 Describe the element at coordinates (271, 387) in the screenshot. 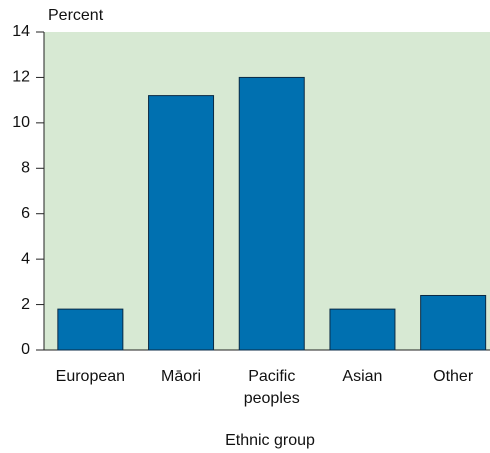

I see `x-tick-label: Pacific peoples` at that location.